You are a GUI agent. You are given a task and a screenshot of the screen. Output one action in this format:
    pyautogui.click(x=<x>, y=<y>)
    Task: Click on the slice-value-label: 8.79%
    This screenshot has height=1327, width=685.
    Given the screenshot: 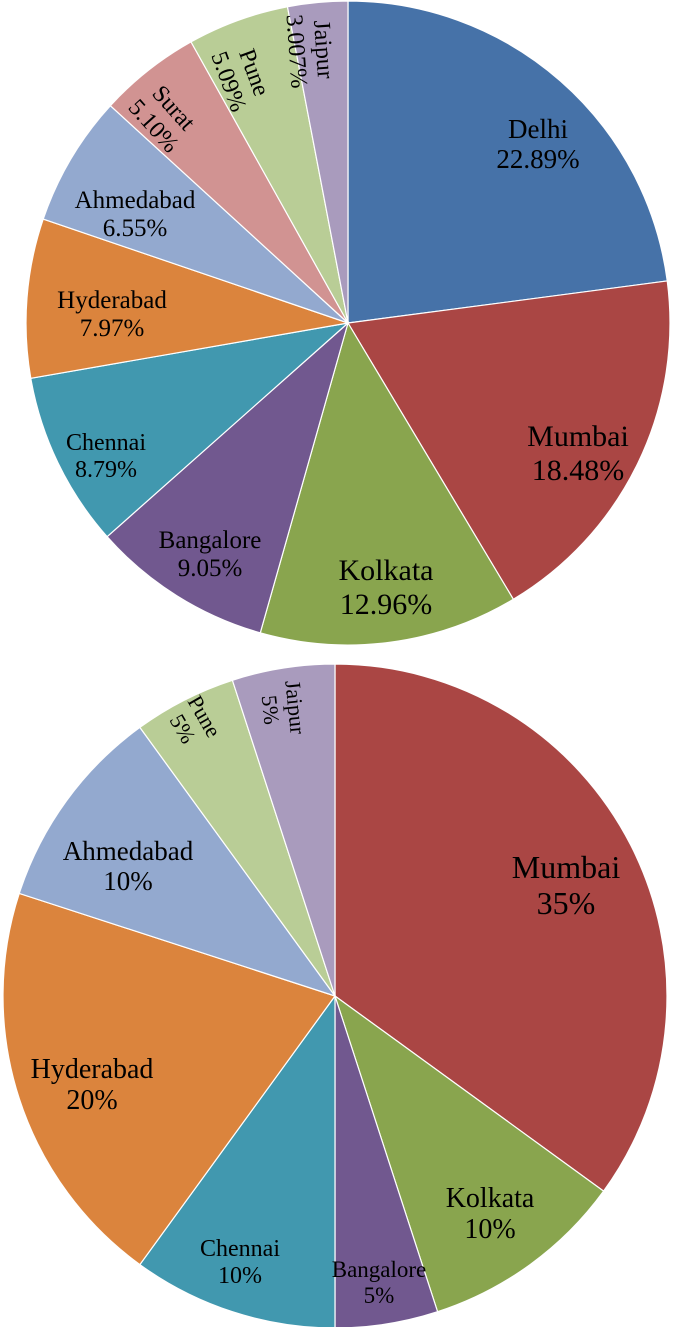 What is the action you would take?
    pyautogui.click(x=106, y=470)
    